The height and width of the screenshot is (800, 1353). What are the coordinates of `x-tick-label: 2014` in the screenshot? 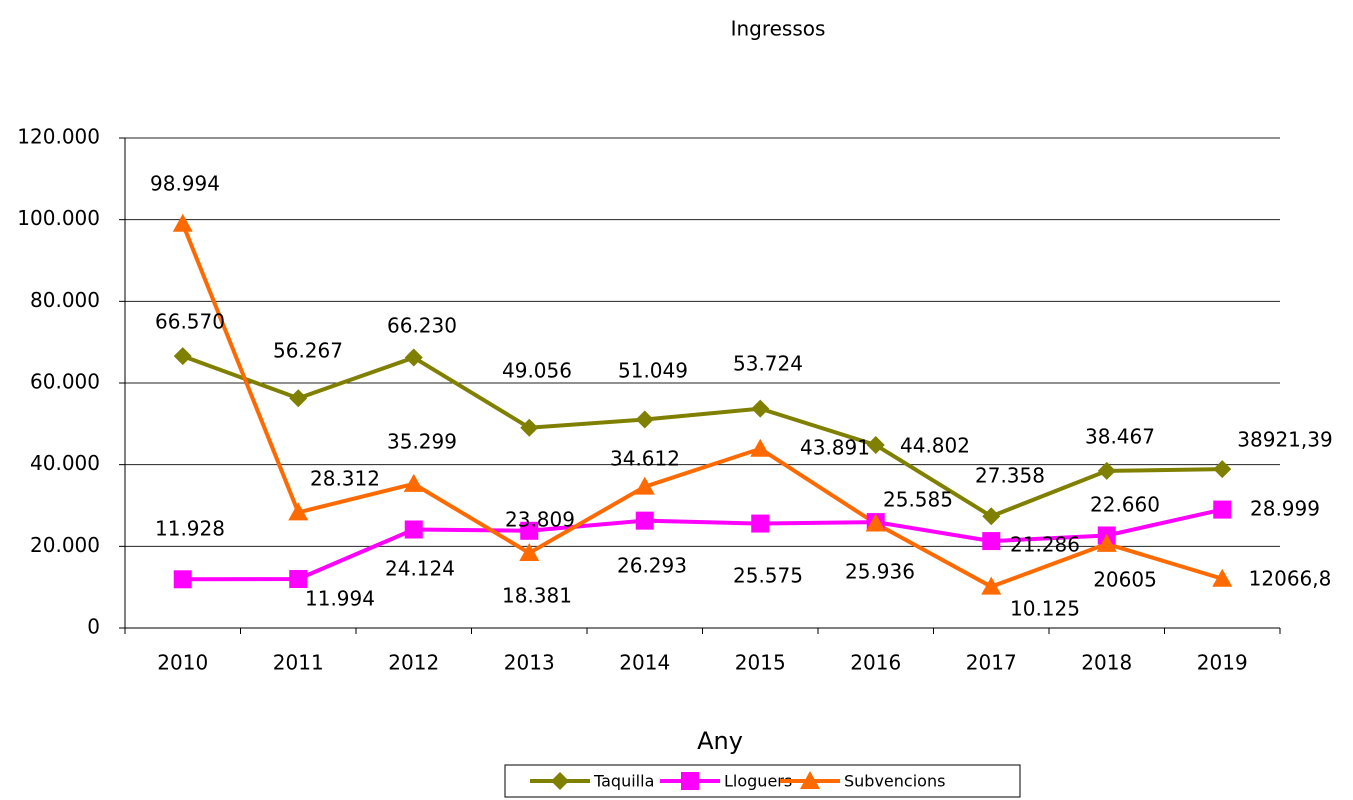 It's located at (644, 663).